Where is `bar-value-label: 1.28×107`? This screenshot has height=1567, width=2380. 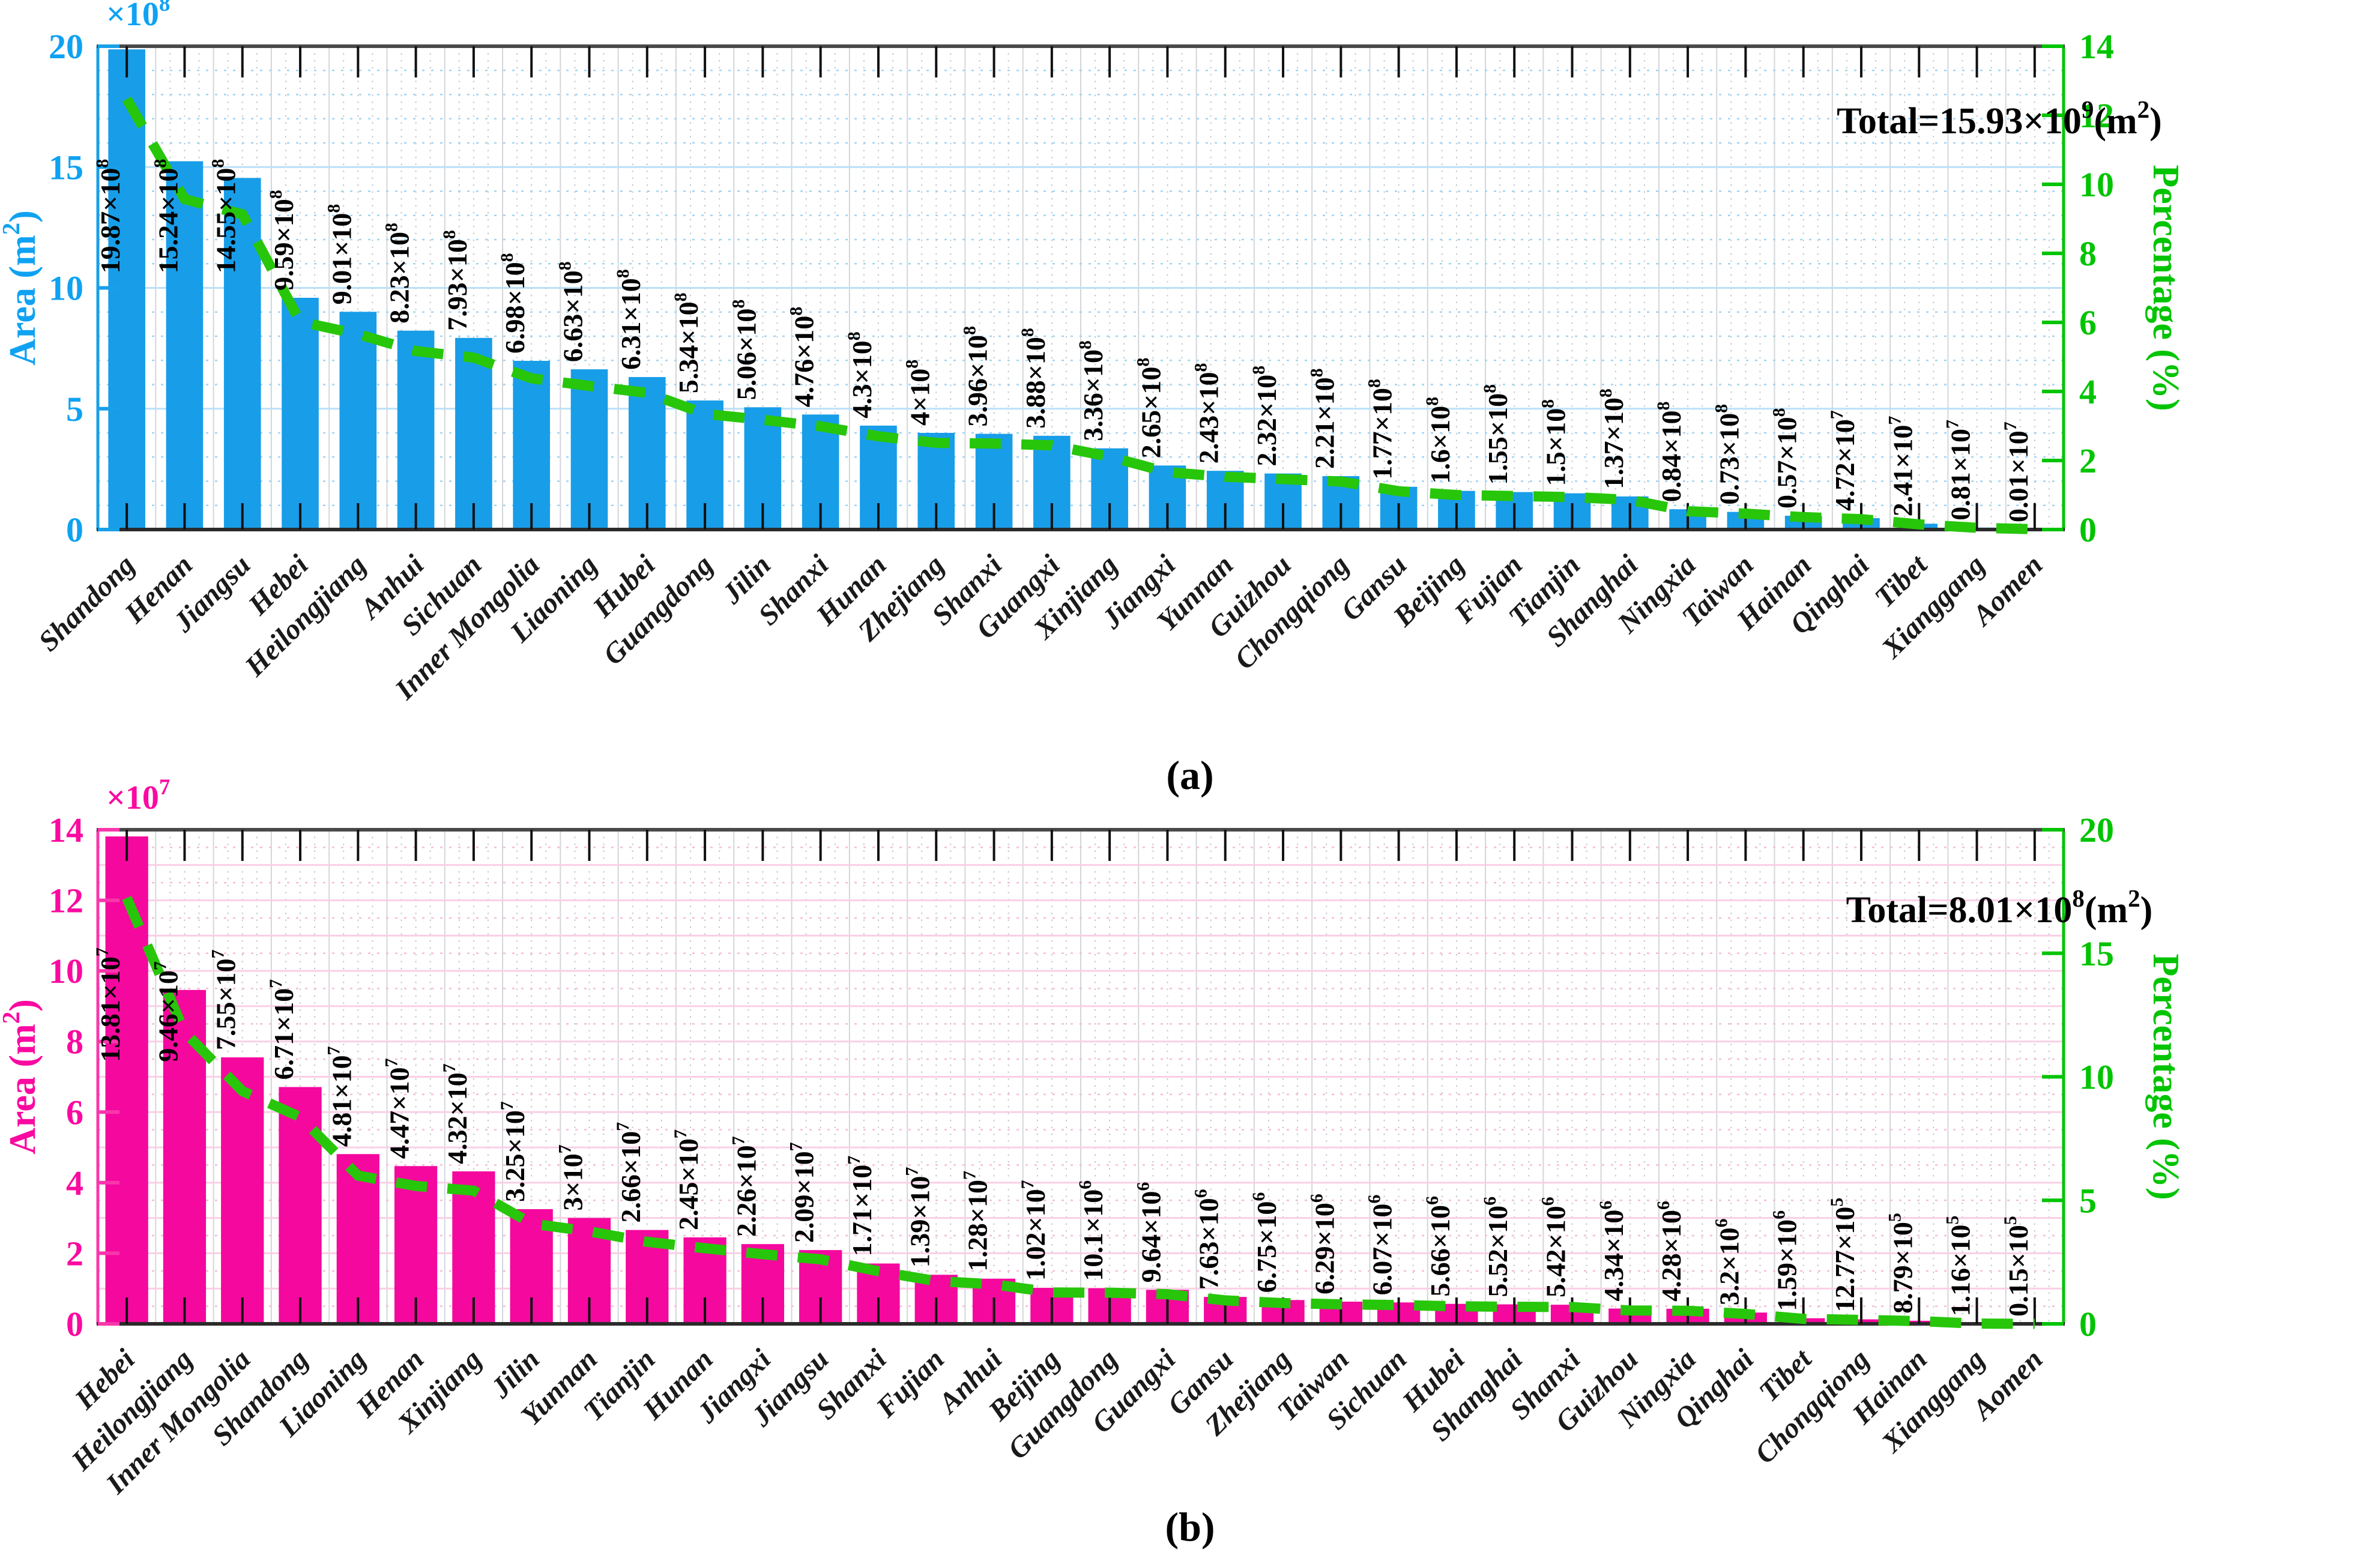 bar-value-label: 1.28×107 is located at coordinates (976, 1221).